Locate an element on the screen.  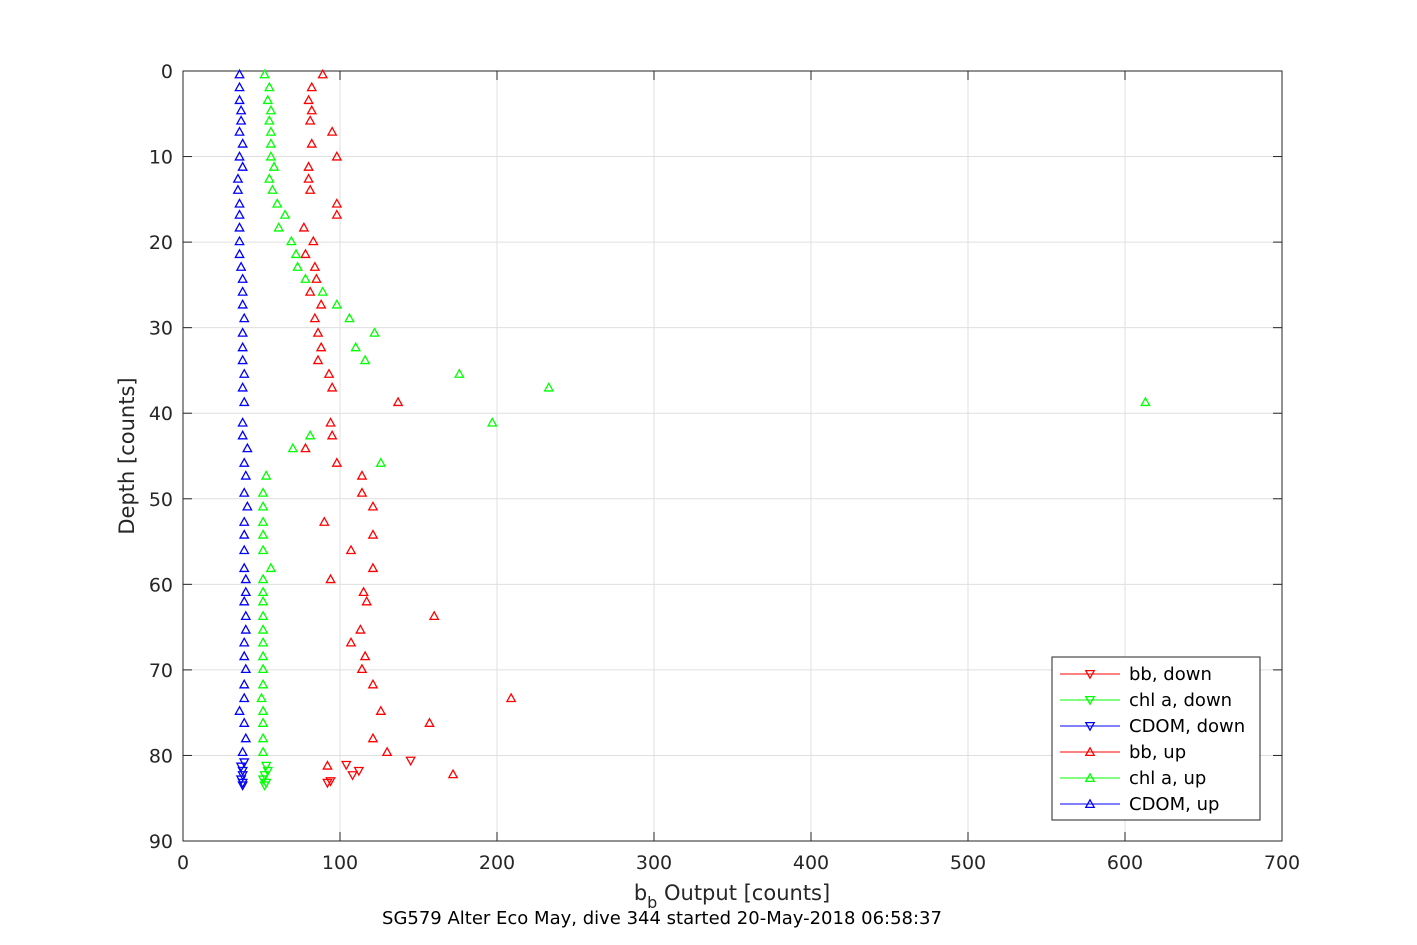
series-cdom-up is located at coordinates (242, 412).